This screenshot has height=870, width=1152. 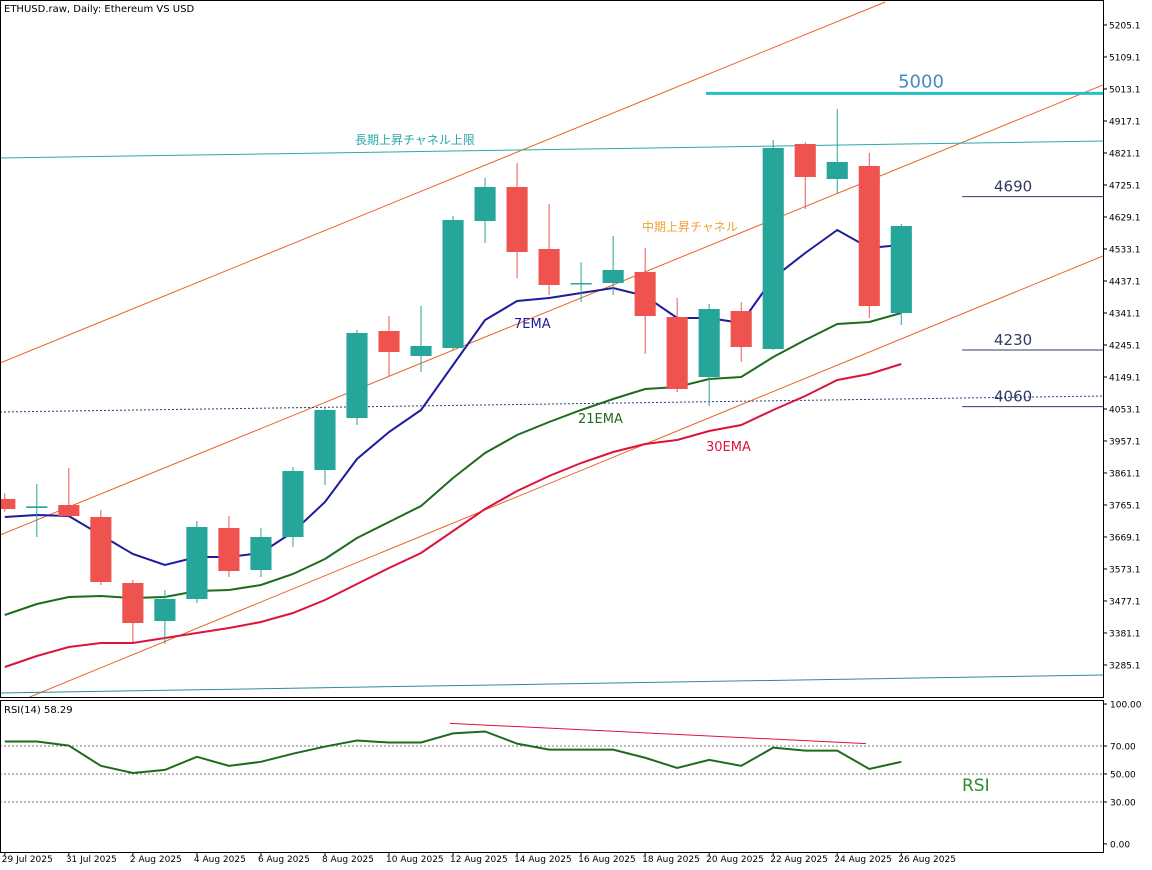 I want to click on x-tick-label: 6 Aug 2025, so click(x=284, y=860).